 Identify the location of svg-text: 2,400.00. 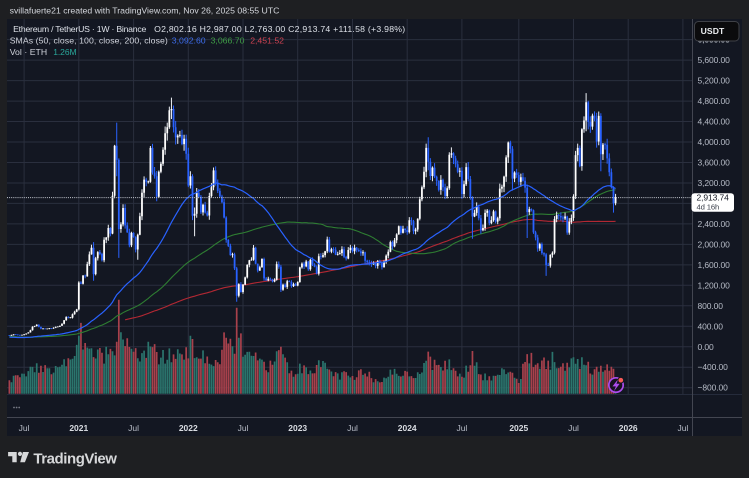
(714, 224).